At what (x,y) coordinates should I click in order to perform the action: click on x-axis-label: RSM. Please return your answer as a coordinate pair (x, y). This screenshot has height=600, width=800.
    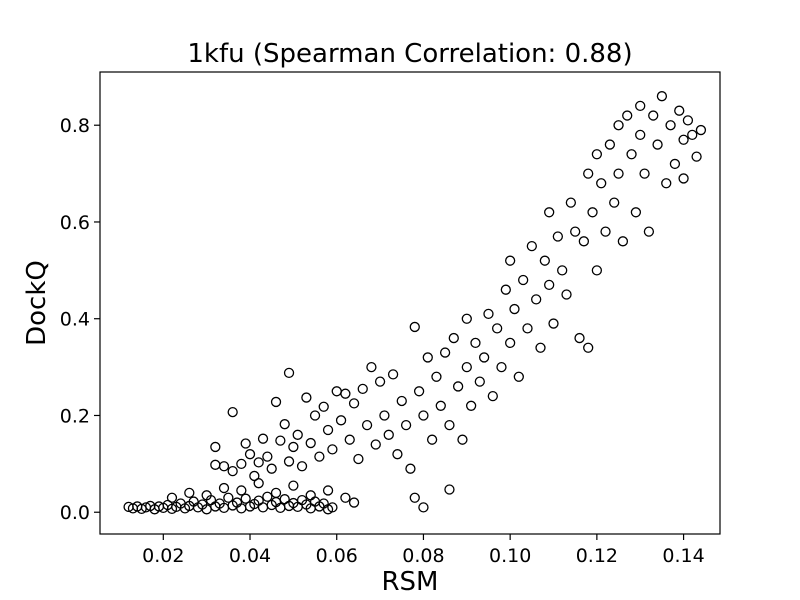
    Looking at the image, I should click on (409, 582).